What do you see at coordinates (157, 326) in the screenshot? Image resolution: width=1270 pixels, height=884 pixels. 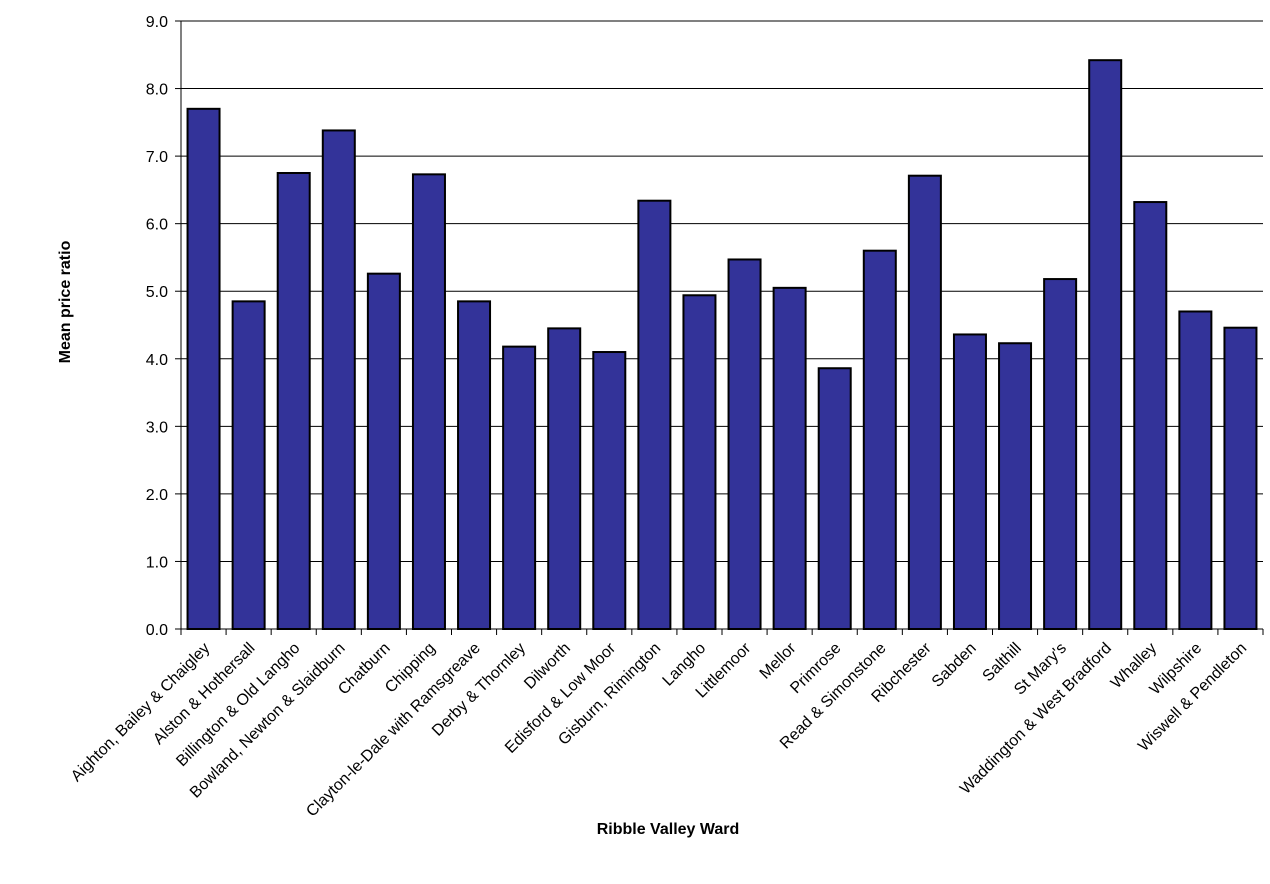 I see `y-tick-labels: 0.0 1.0 2.0 3.0 4.0 5.0 6.0 7.0 8.0 9.0` at bounding box center [157, 326].